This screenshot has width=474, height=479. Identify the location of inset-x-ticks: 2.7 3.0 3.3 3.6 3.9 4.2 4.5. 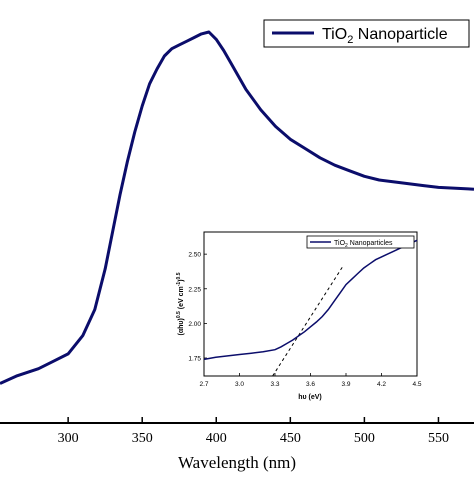
(310, 380).